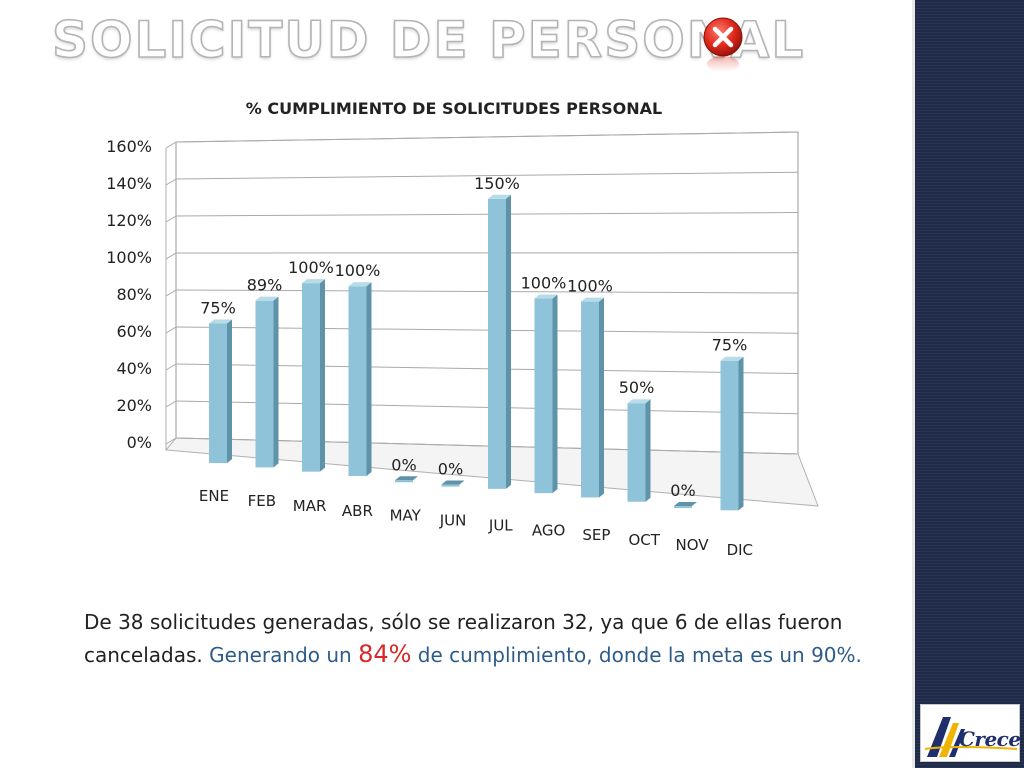 The image size is (1024, 768). Describe the element at coordinates (990, 739) in the screenshot. I see `logo-text: Crece` at that location.